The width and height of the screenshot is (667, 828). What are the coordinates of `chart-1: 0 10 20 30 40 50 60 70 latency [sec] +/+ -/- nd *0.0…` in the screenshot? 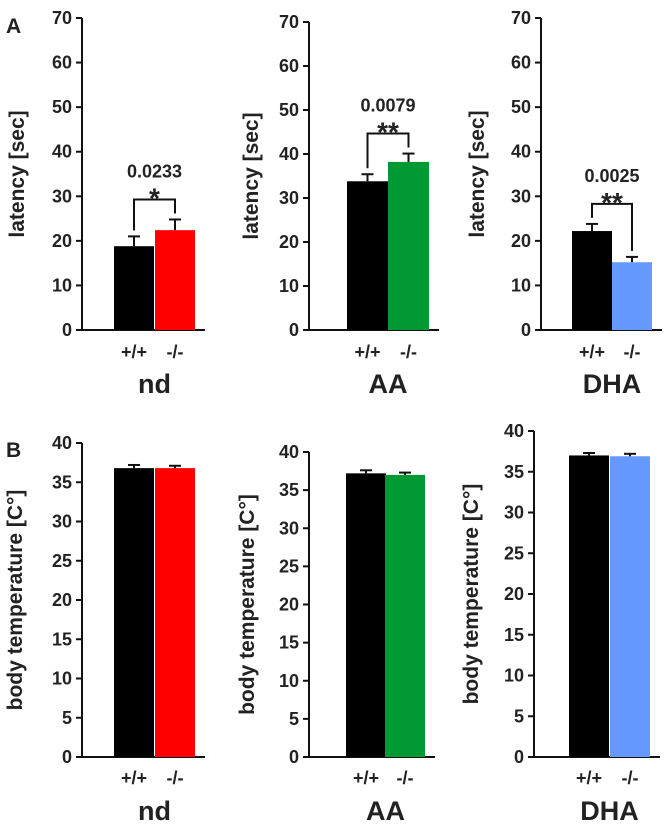 It's located at (105, 203).